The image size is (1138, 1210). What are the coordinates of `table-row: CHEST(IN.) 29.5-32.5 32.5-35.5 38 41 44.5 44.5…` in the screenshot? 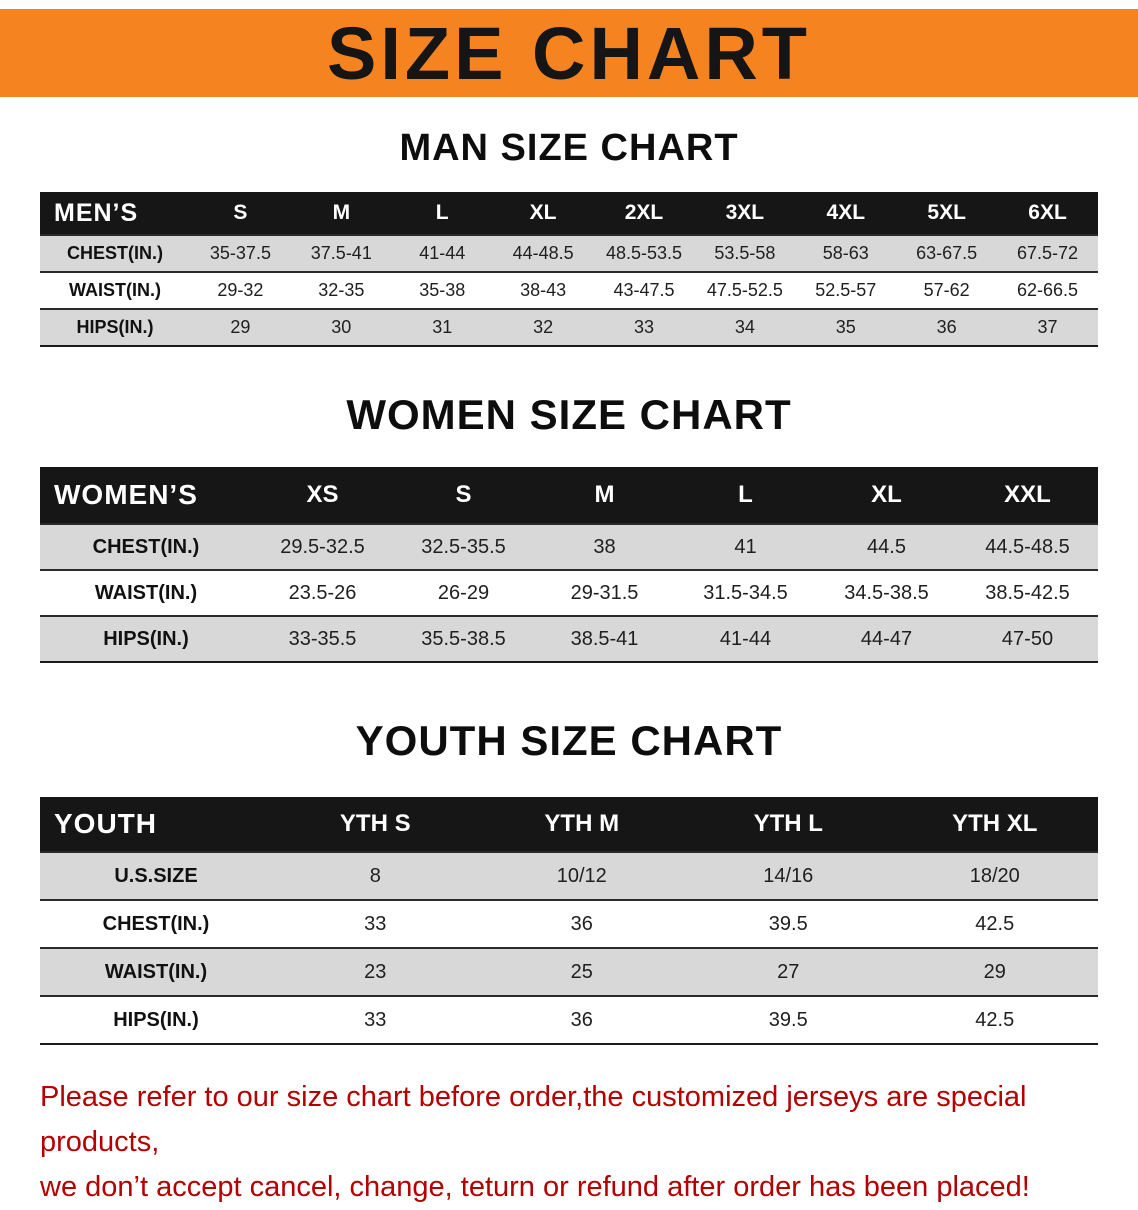 It's located at (569, 546).